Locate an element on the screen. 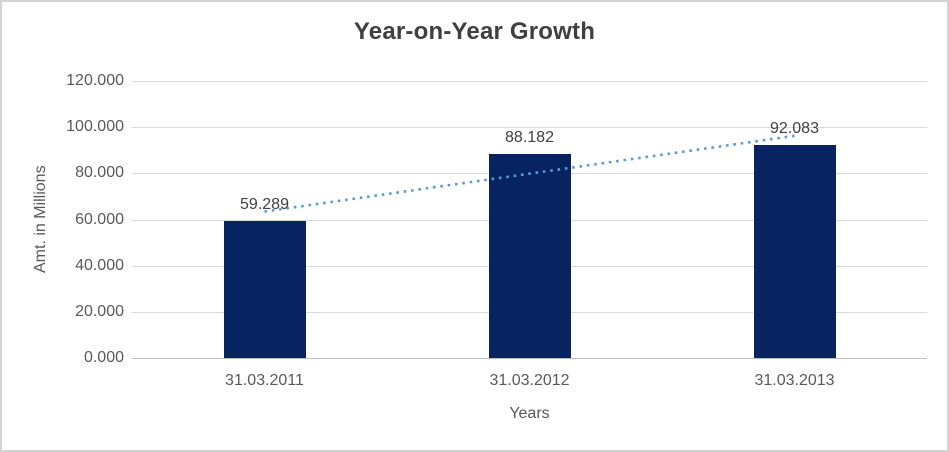 This screenshot has width=949, height=452. data-label: 92.083 is located at coordinates (794, 129).